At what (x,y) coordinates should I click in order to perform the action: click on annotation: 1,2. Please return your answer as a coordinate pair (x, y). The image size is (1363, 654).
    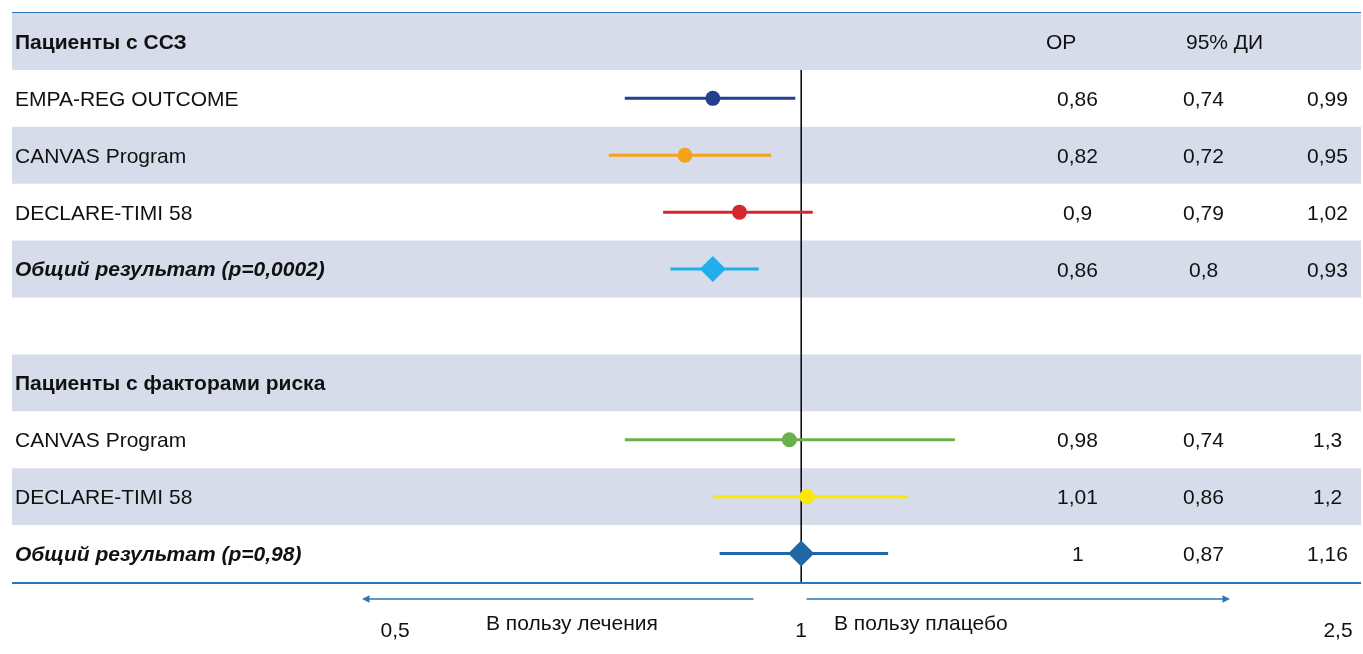
    Looking at the image, I should click on (1328, 496).